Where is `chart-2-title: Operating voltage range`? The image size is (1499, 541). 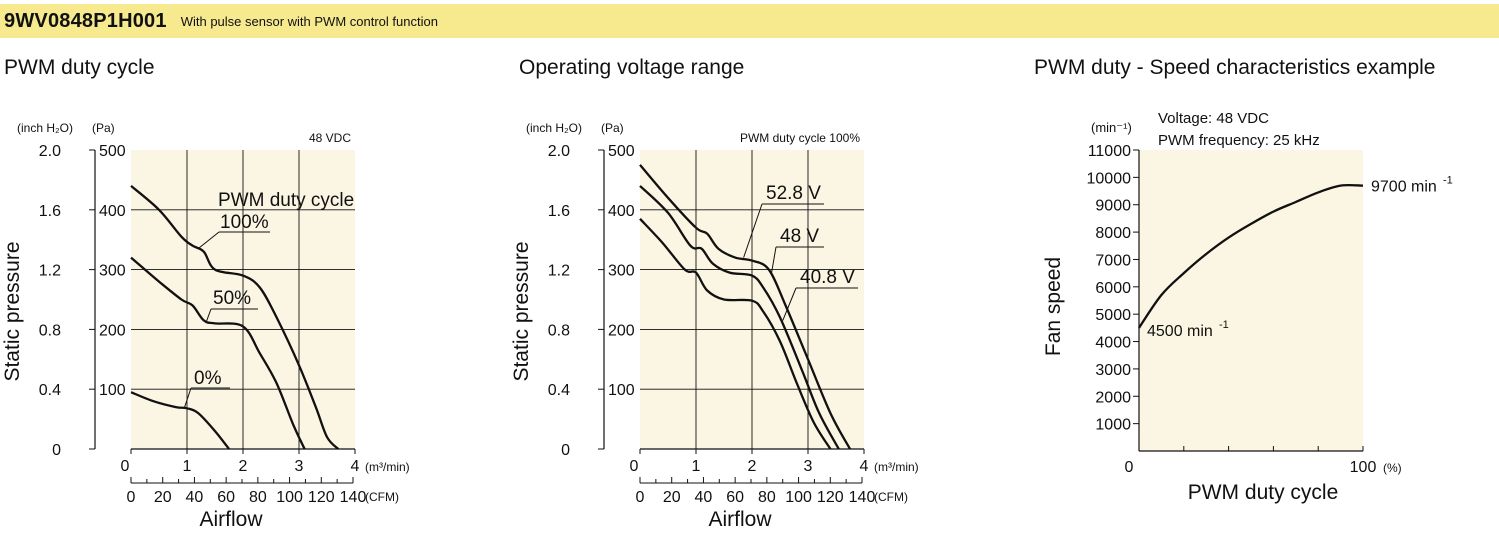
chart-2-title: Operating voltage range is located at coordinates (632, 67).